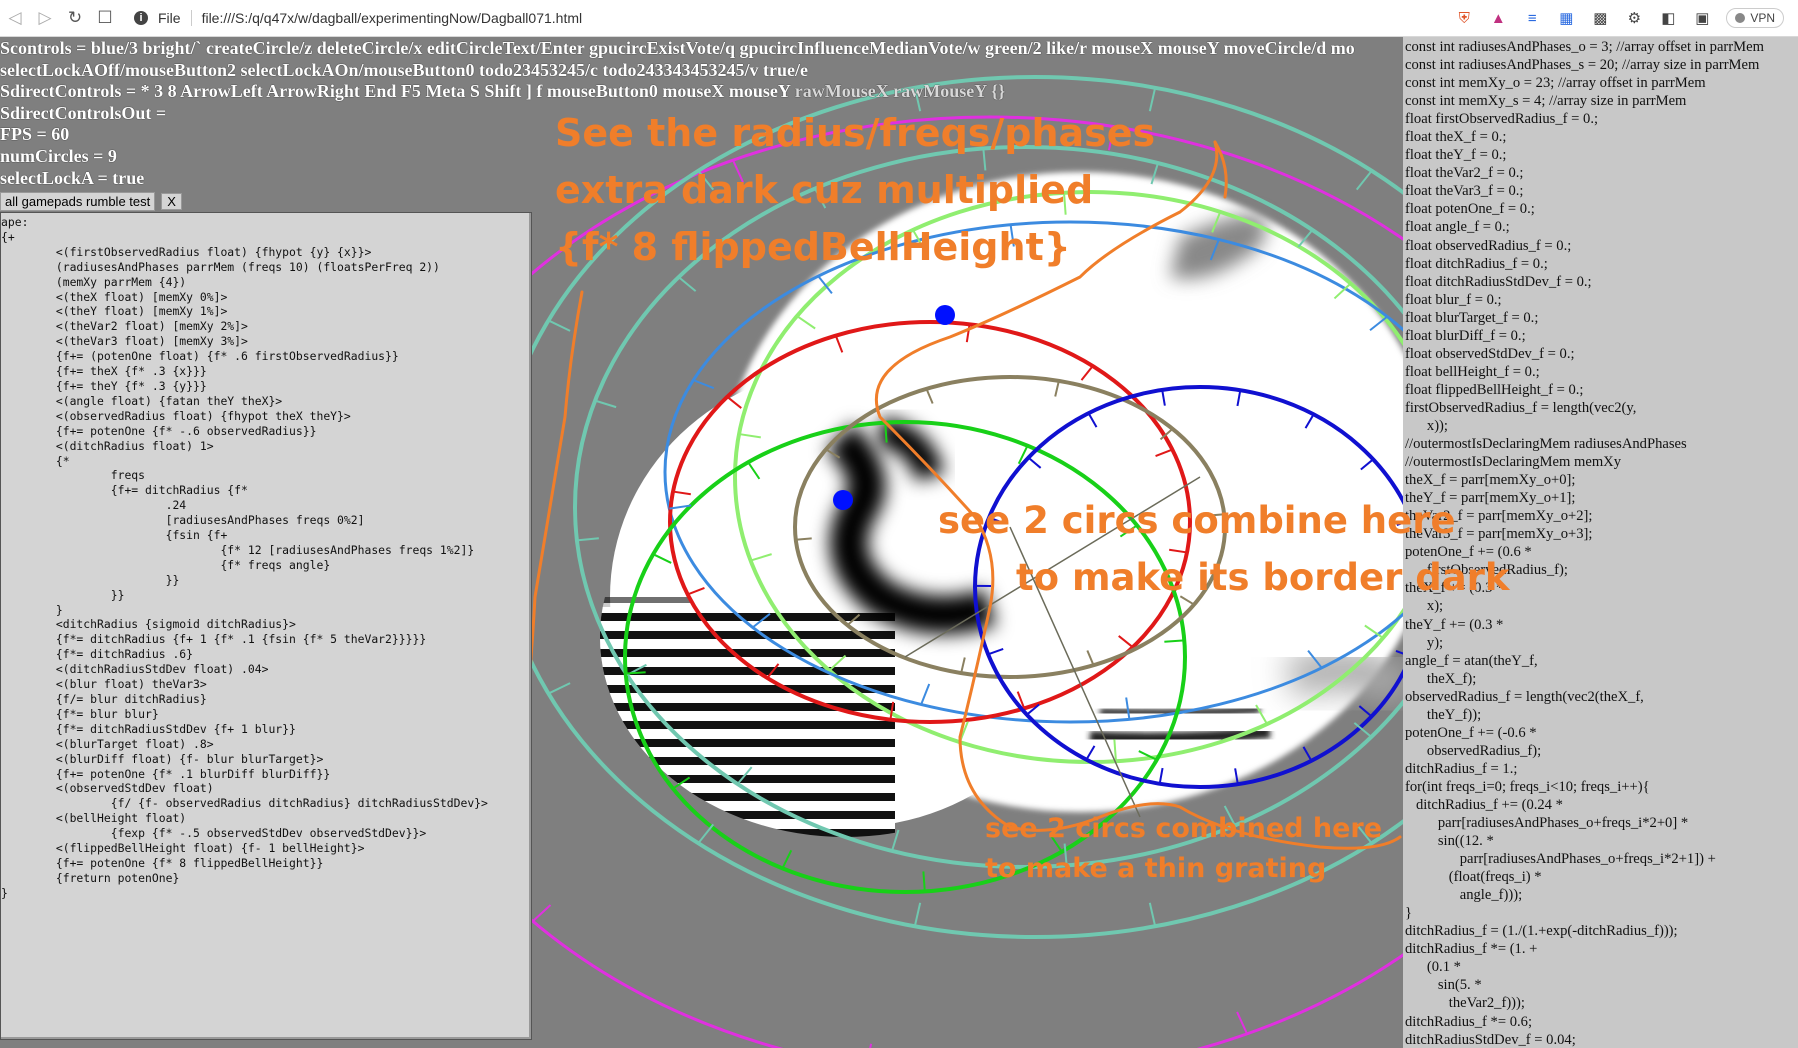 This screenshot has width=1798, height=1048. Describe the element at coordinates (911, 449) in the screenshot. I see `dark-blob-top` at that location.